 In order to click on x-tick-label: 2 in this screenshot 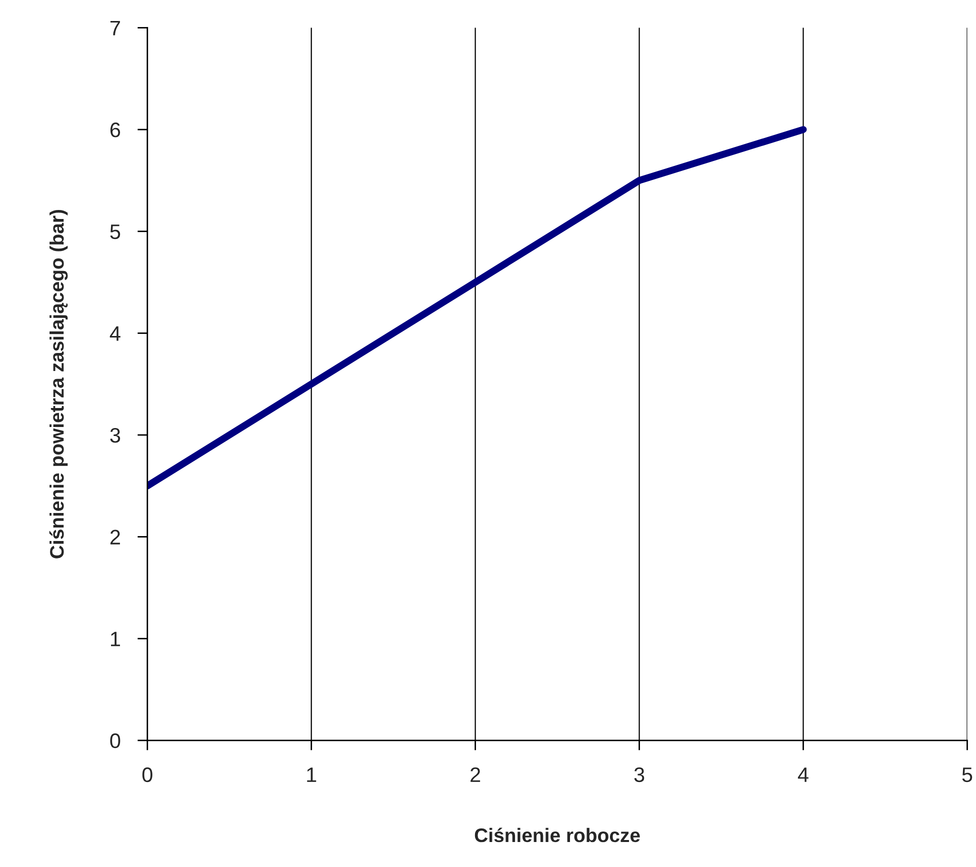, I will do `click(475, 774)`.